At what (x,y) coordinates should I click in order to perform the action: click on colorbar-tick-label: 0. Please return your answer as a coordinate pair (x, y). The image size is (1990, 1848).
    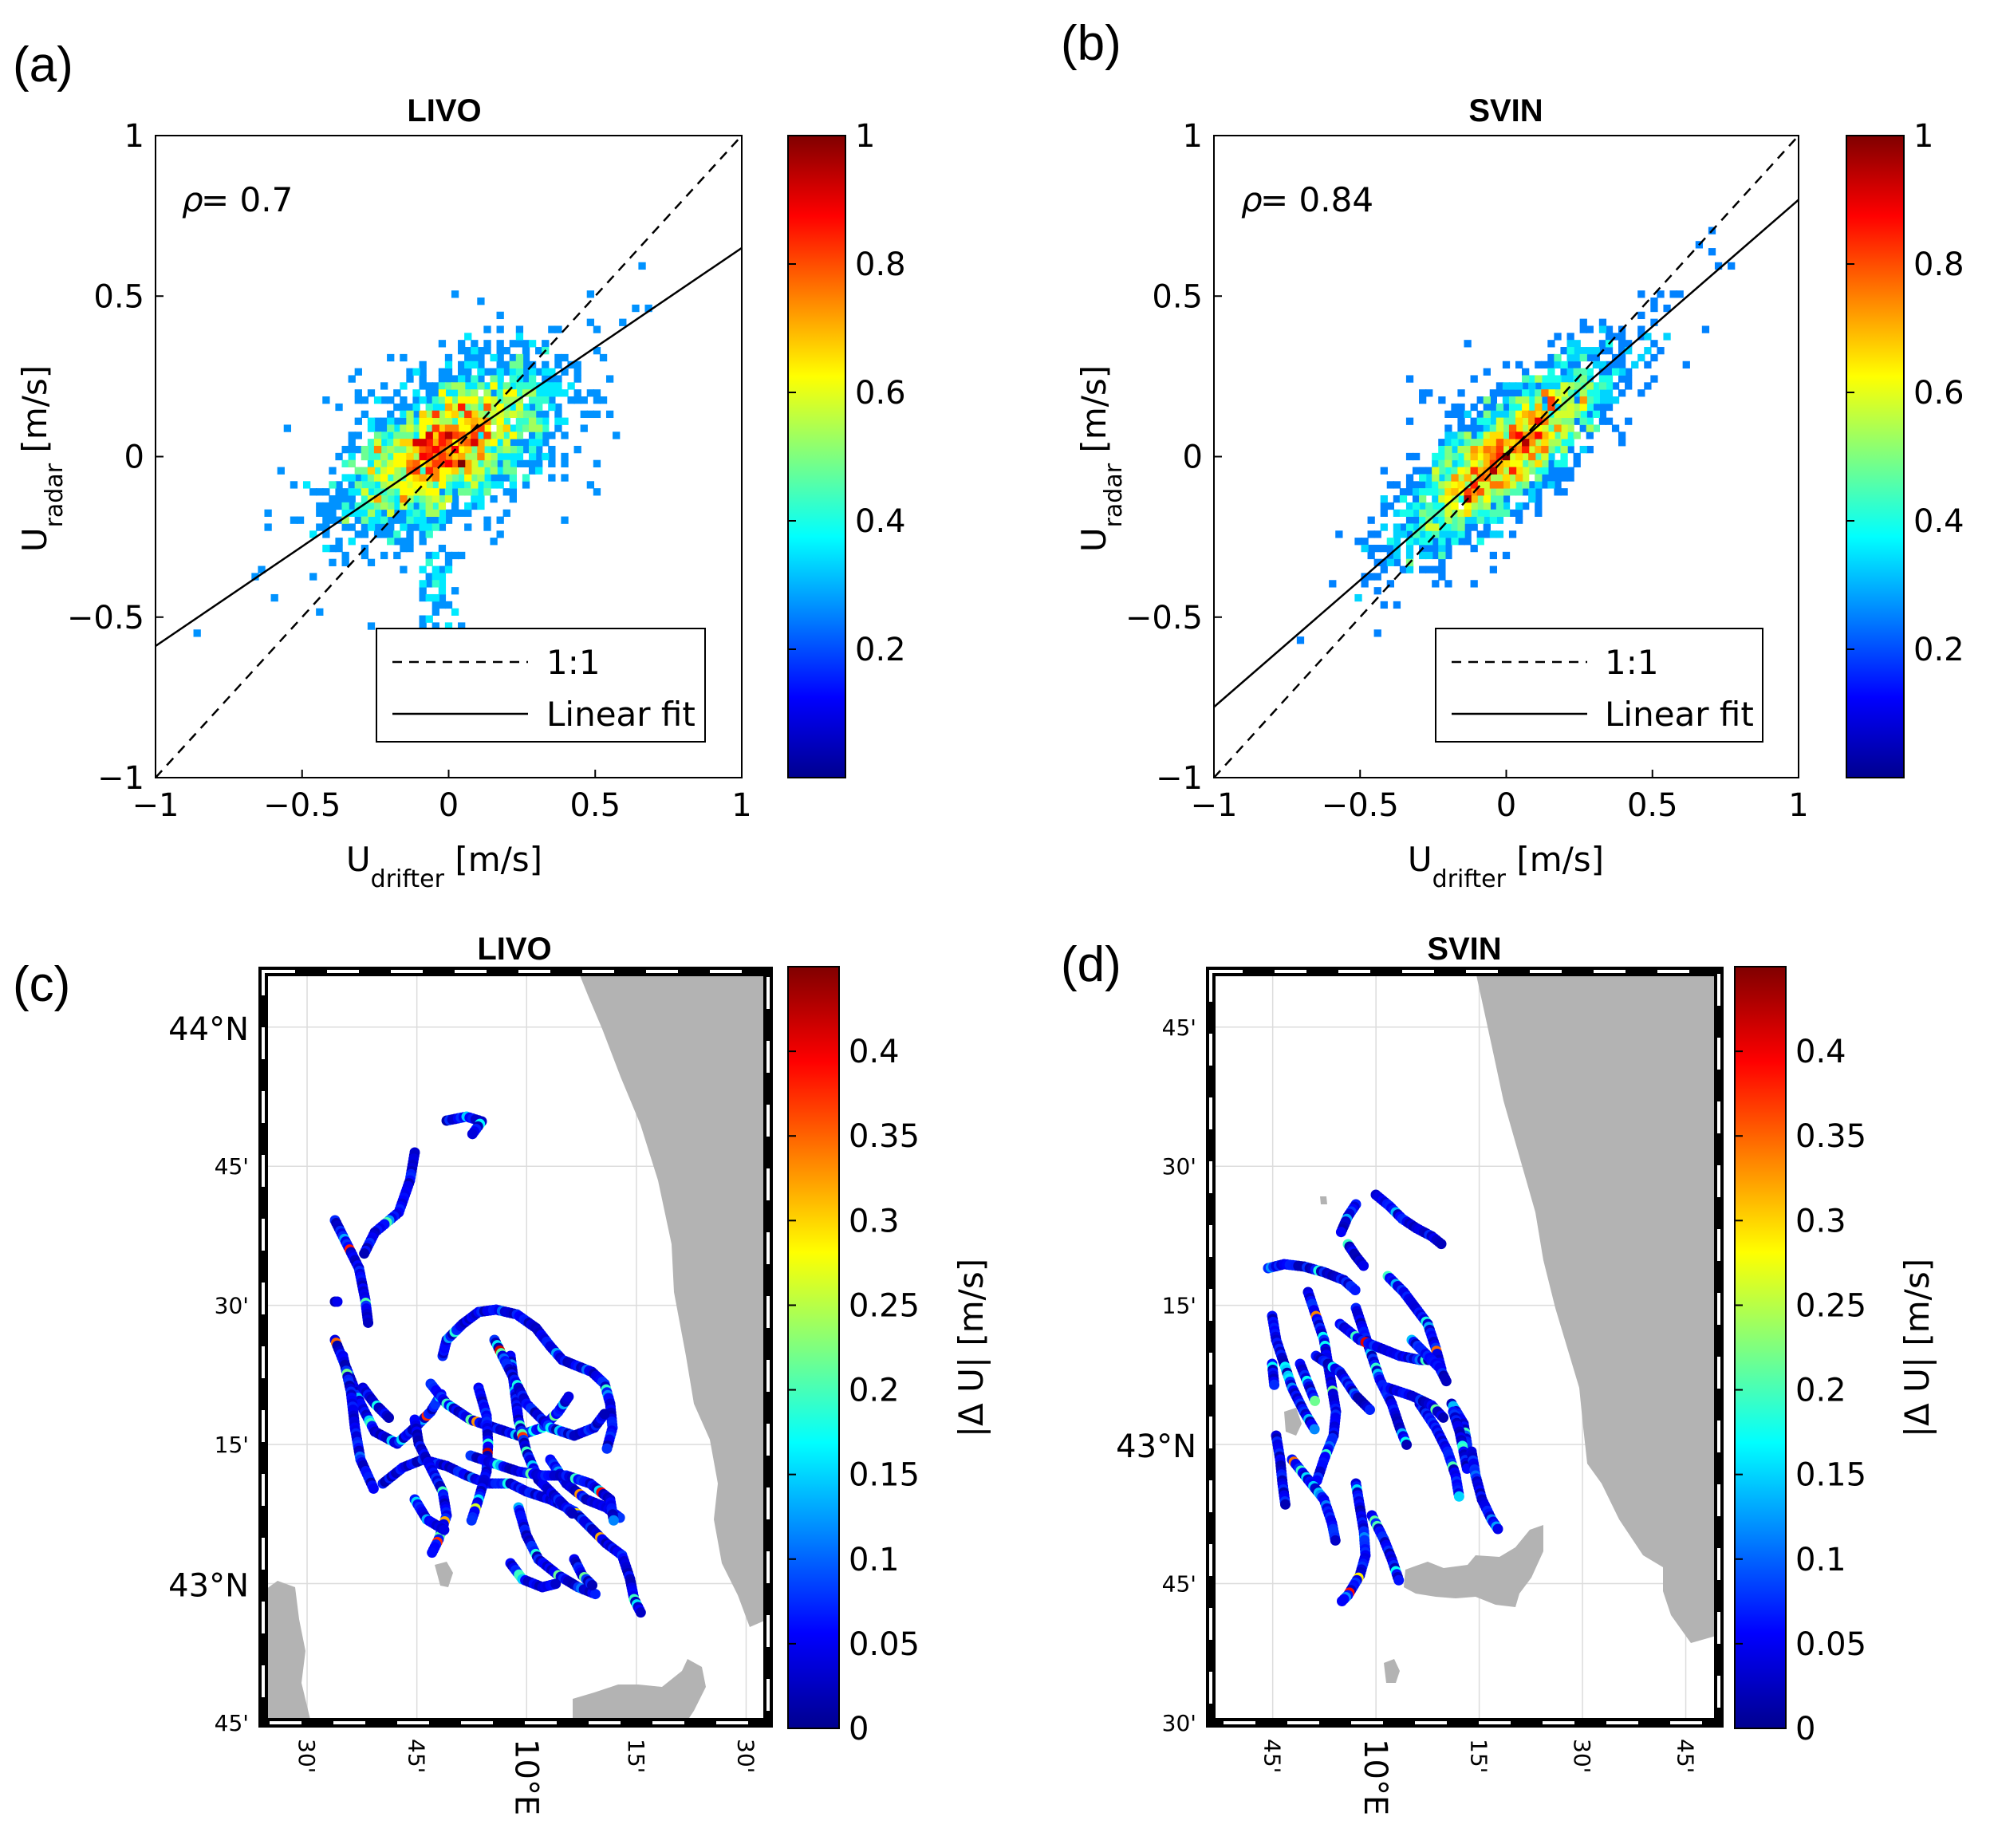
    Looking at the image, I should click on (1805, 1730).